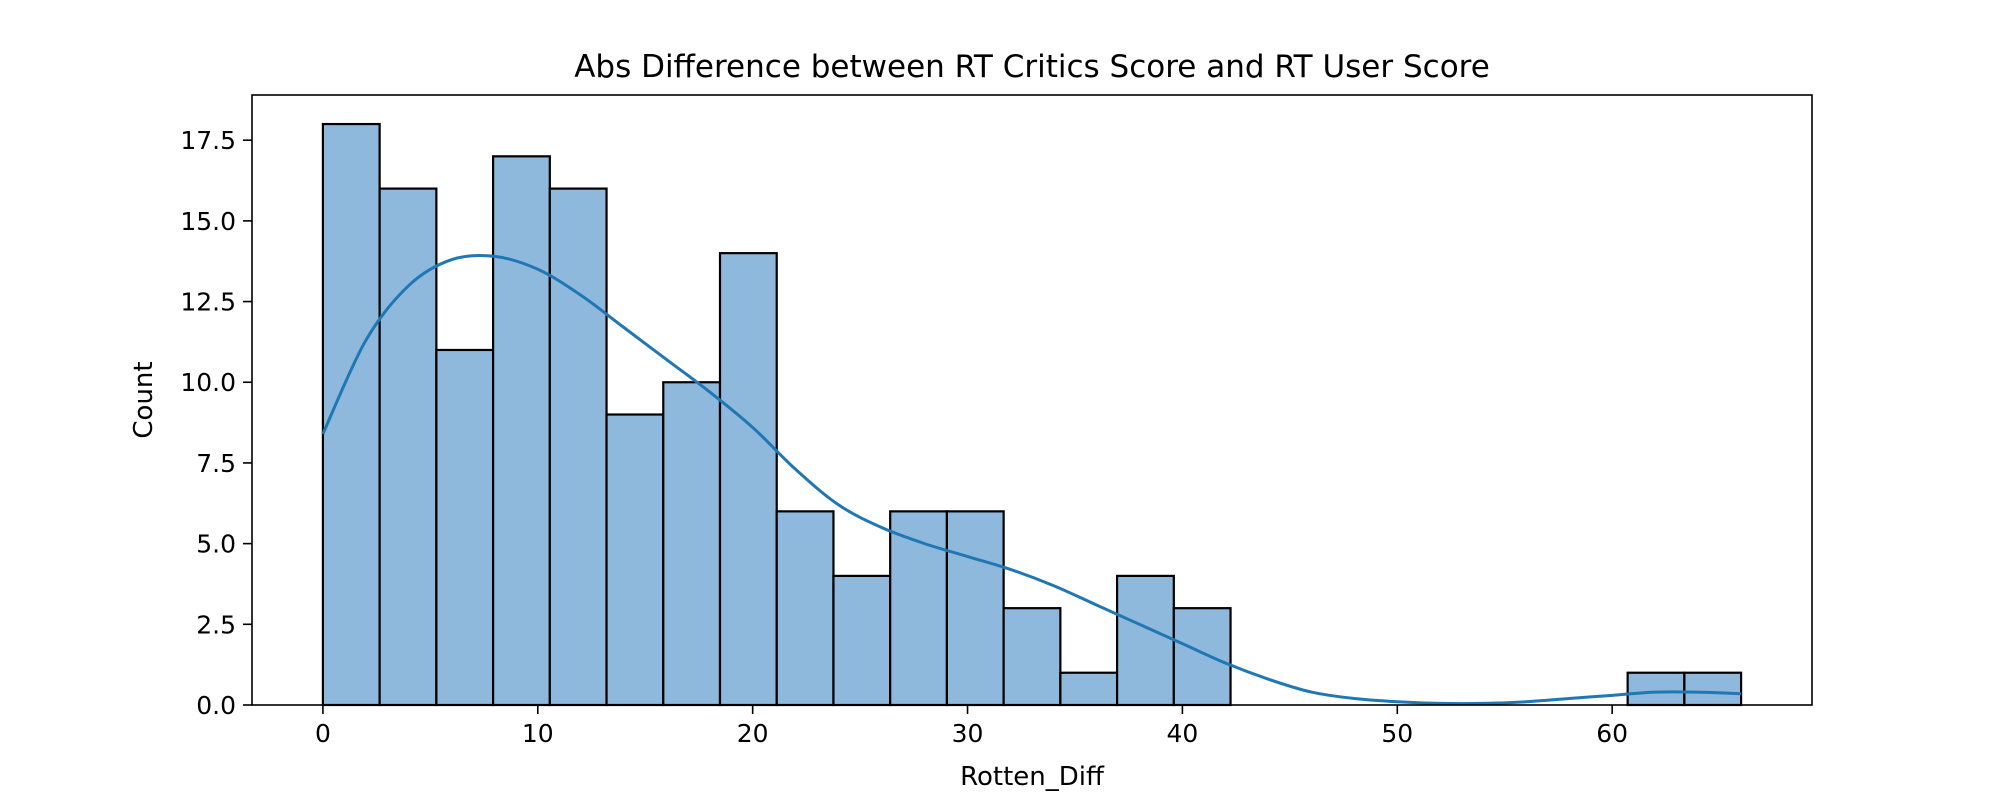 The height and width of the screenshot is (800, 2000). Describe the element at coordinates (1612, 733) in the screenshot. I see `x-tick-label: 60` at that location.